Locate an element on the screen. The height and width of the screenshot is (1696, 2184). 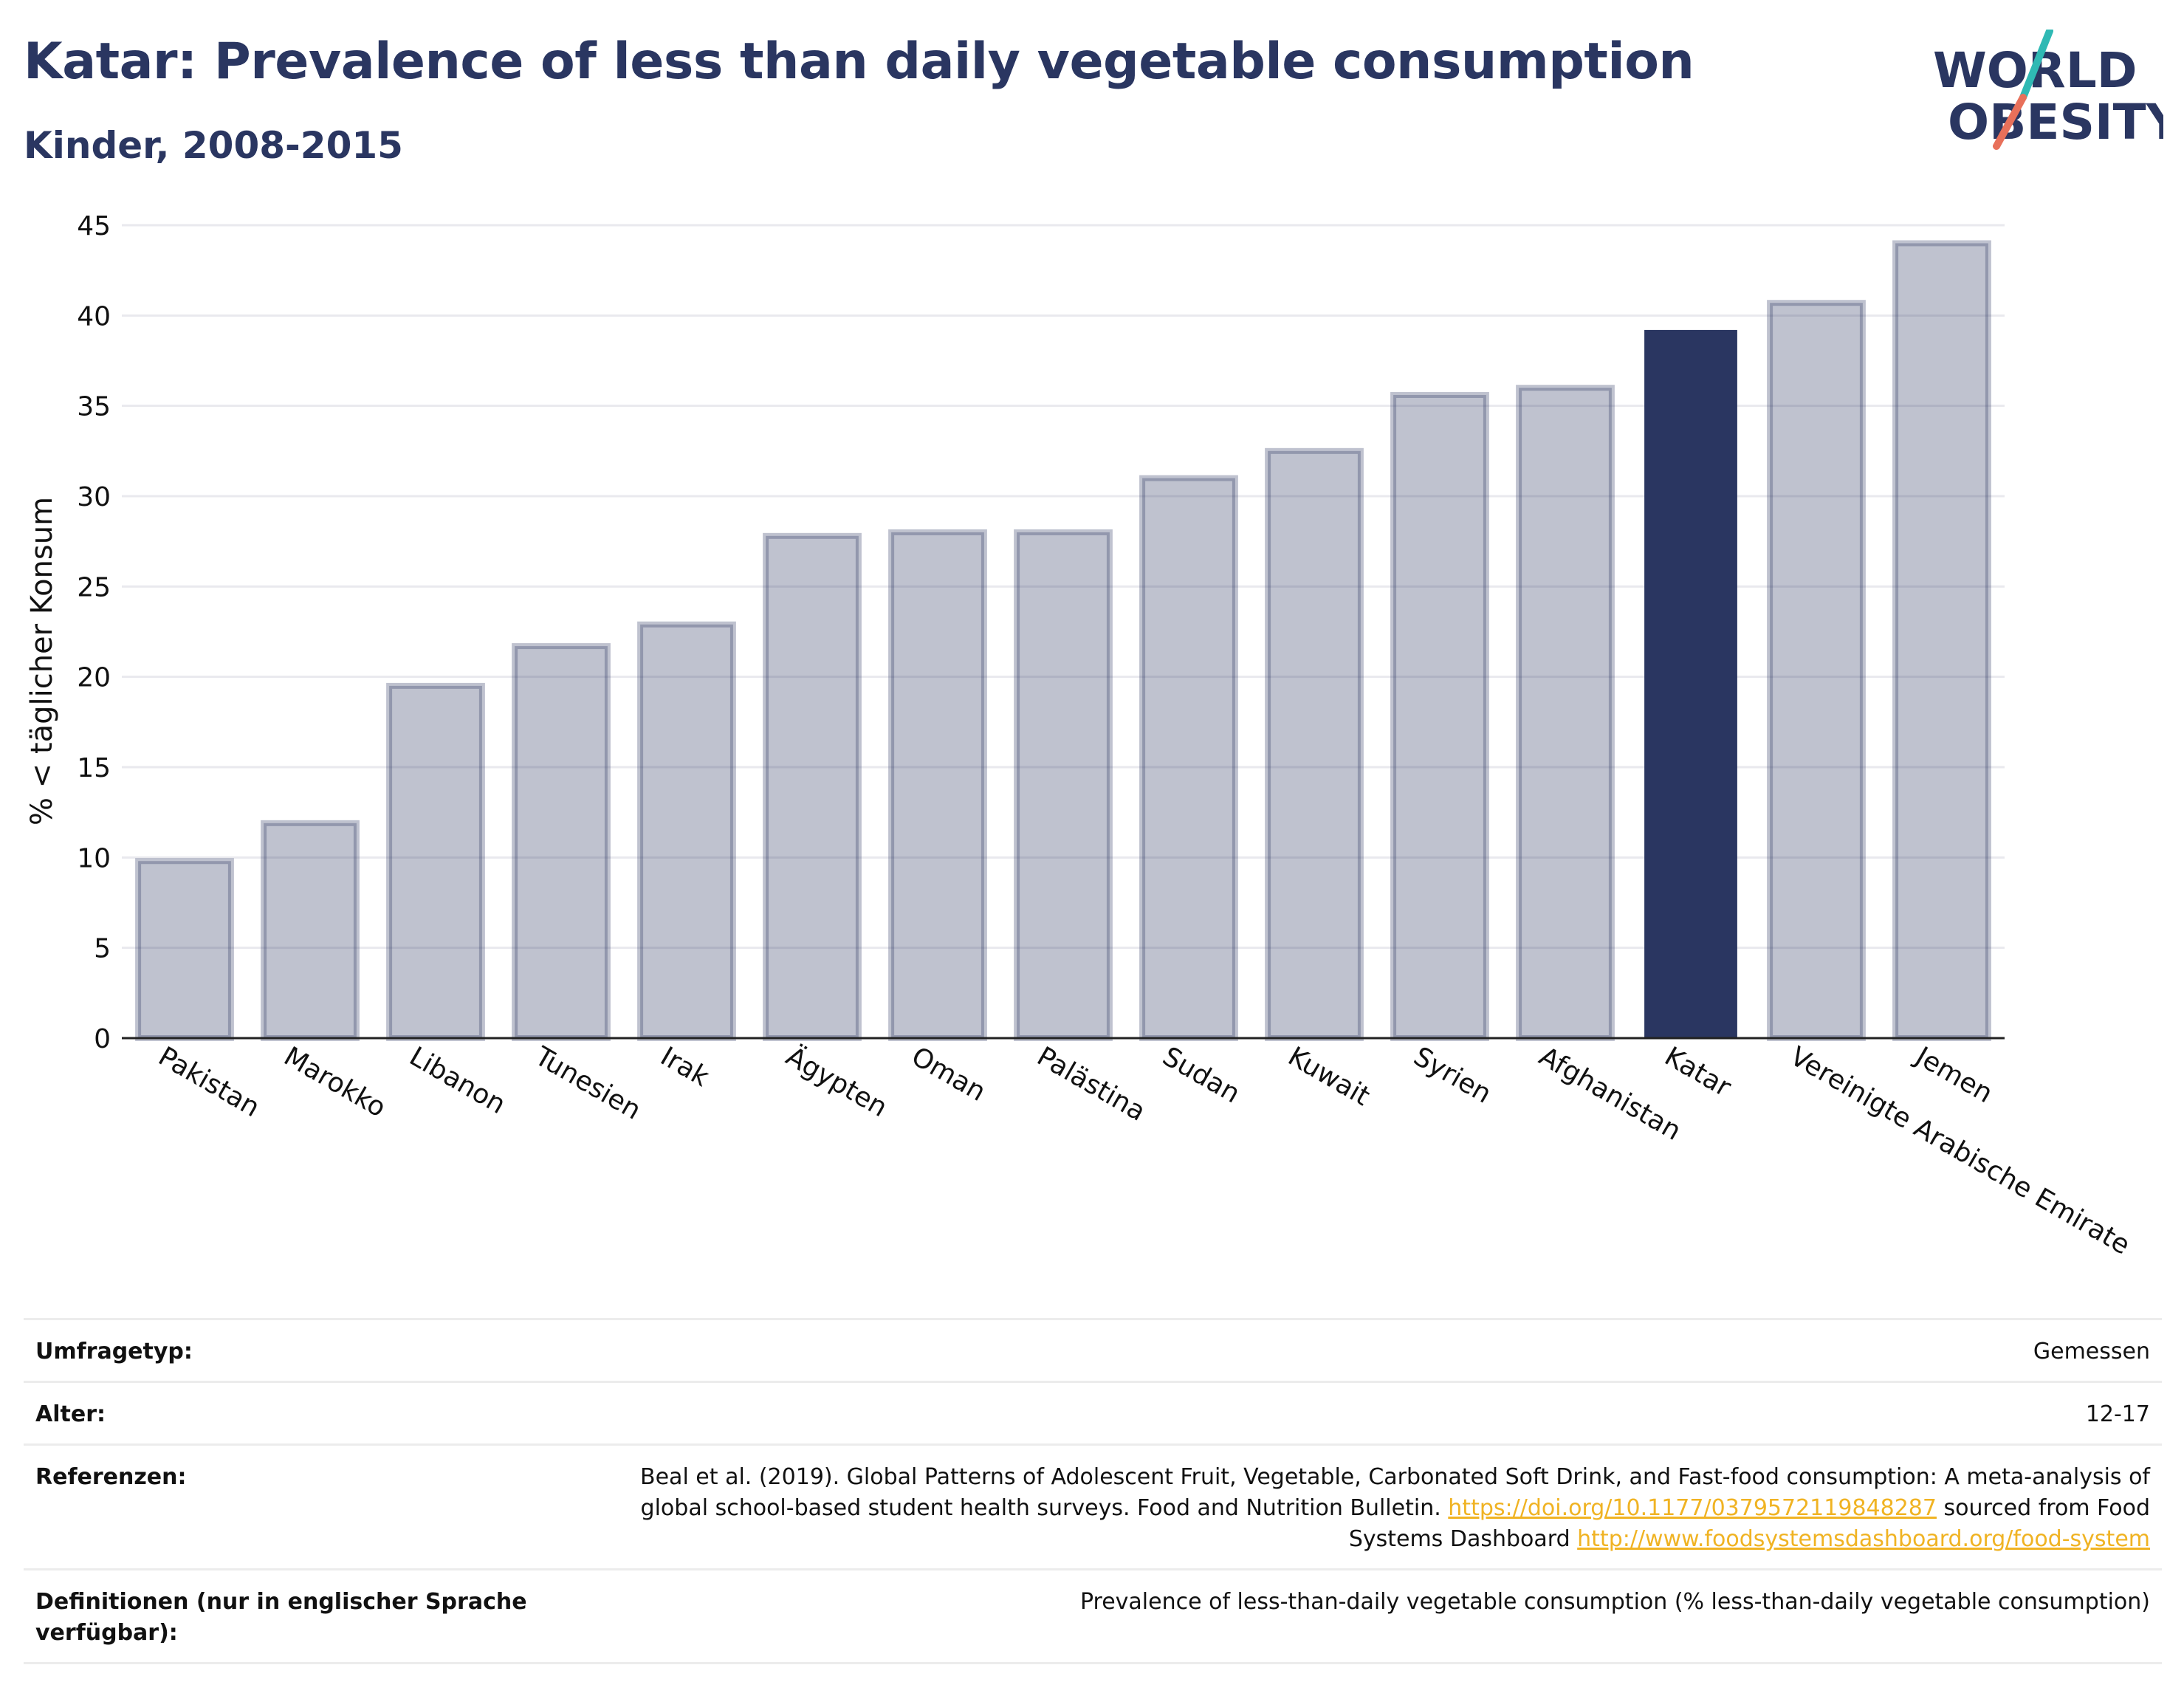
x-tick-label: Palästina is located at coordinates (1092, 1084).